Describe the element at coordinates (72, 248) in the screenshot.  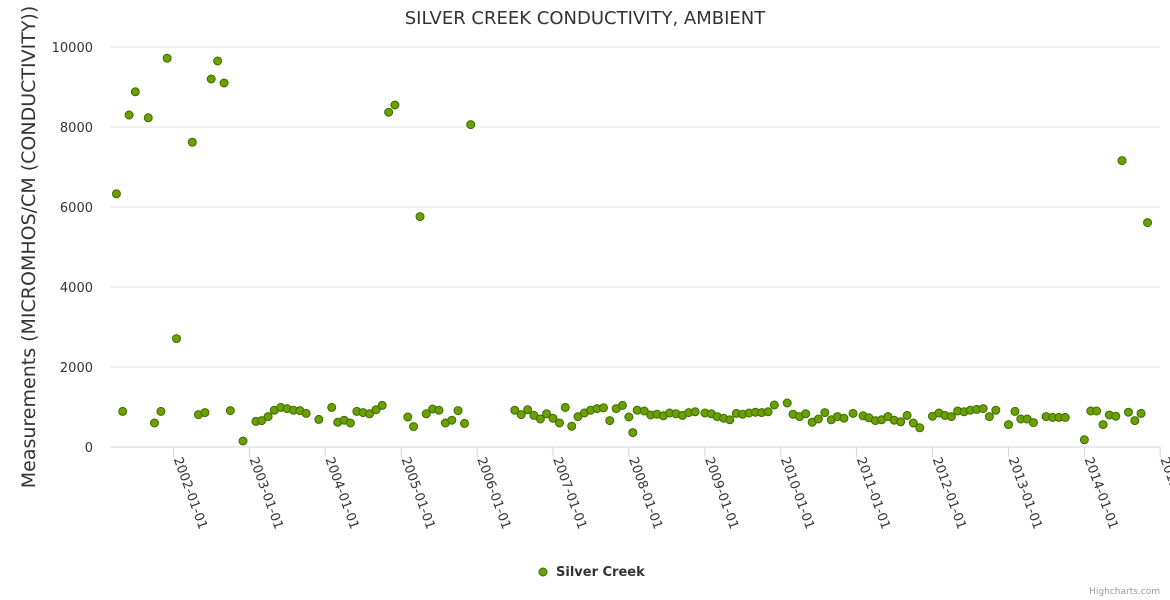
I see `y-axis-ticks: 0 2000 4000 6000 8000 10000` at that location.